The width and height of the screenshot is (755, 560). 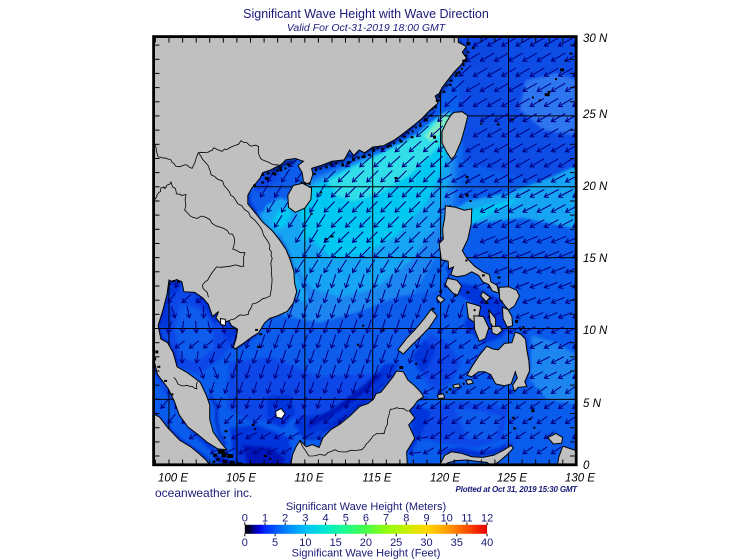 What do you see at coordinates (366, 554) in the screenshot?
I see `svg-text: Significant Wave Height (Feet)` at bounding box center [366, 554].